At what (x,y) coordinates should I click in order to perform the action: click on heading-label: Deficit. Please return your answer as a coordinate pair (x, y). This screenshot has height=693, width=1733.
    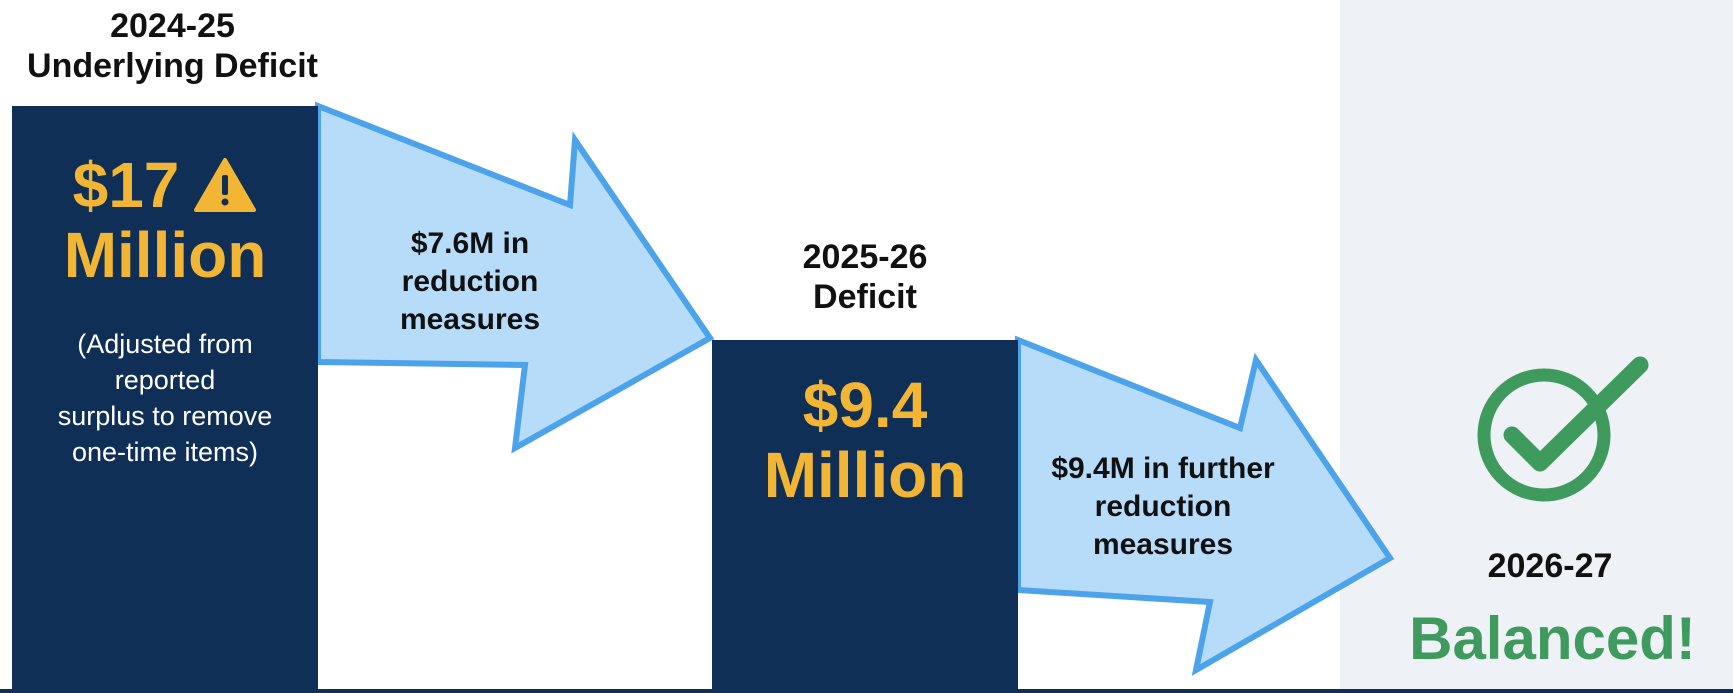
    Looking at the image, I should click on (865, 297).